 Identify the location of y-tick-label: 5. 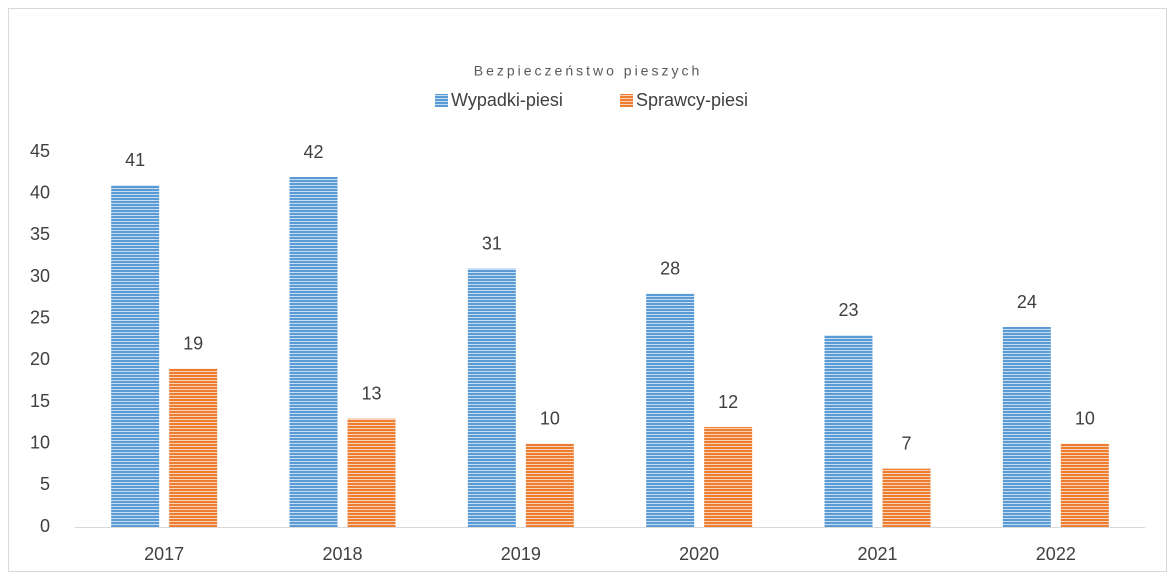
(45, 484).